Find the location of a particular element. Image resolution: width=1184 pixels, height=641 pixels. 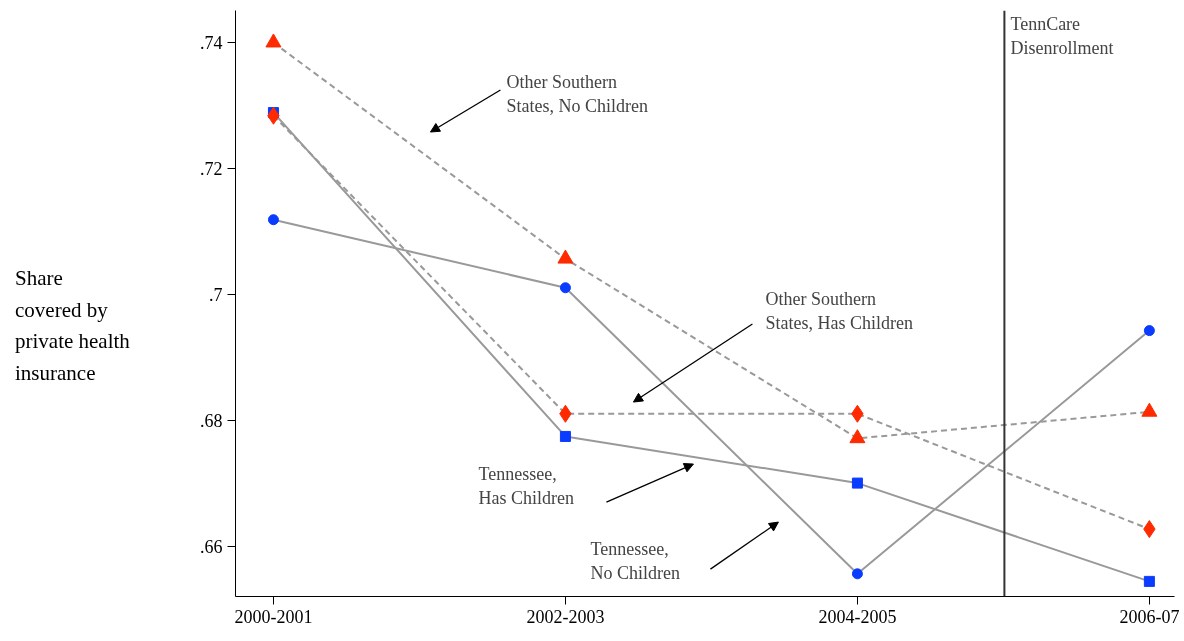

y-tick-label: .66 is located at coordinates (211, 546).